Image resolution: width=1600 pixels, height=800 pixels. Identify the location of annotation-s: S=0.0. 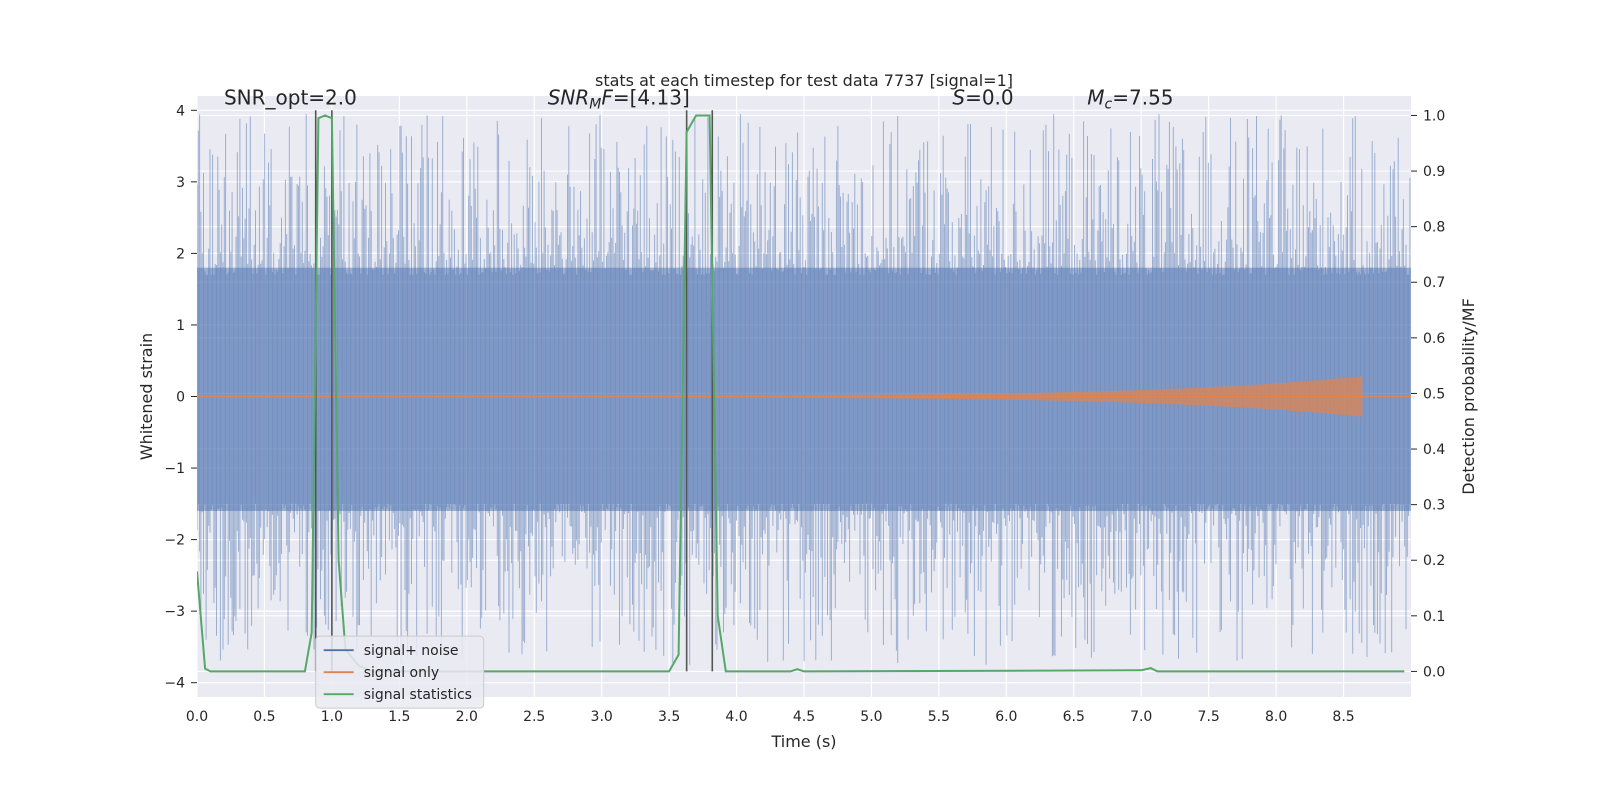
(982, 98).